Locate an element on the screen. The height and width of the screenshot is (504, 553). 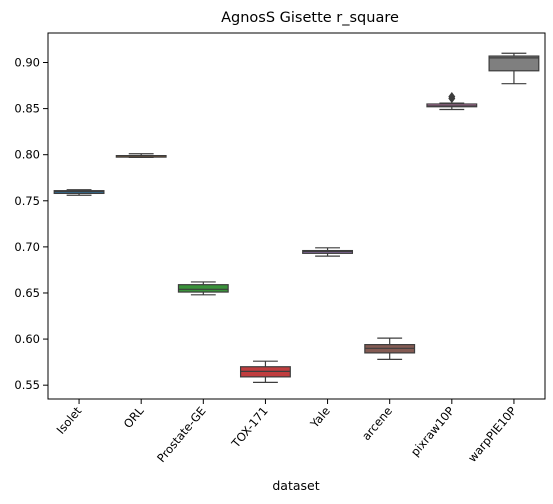
y-tick-label: 0.90 is located at coordinates (27, 63).